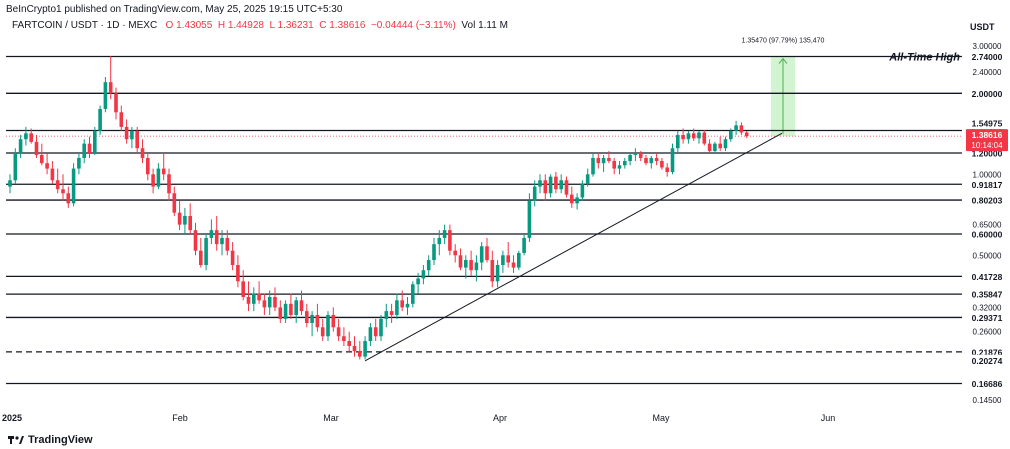 This screenshot has width=1010, height=449. What do you see at coordinates (982, 27) in the screenshot?
I see `currency-label: USDT` at bounding box center [982, 27].